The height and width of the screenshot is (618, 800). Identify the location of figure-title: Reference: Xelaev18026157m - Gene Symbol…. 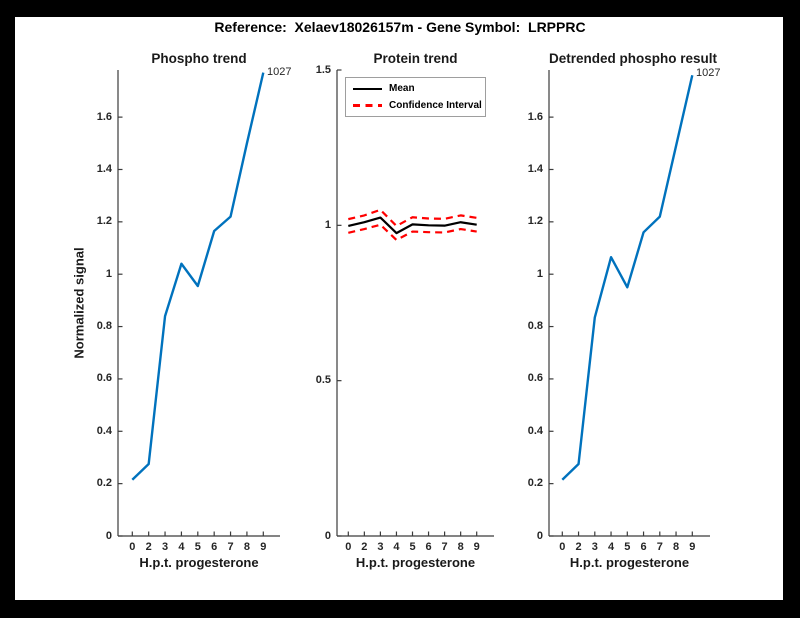
(400, 27).